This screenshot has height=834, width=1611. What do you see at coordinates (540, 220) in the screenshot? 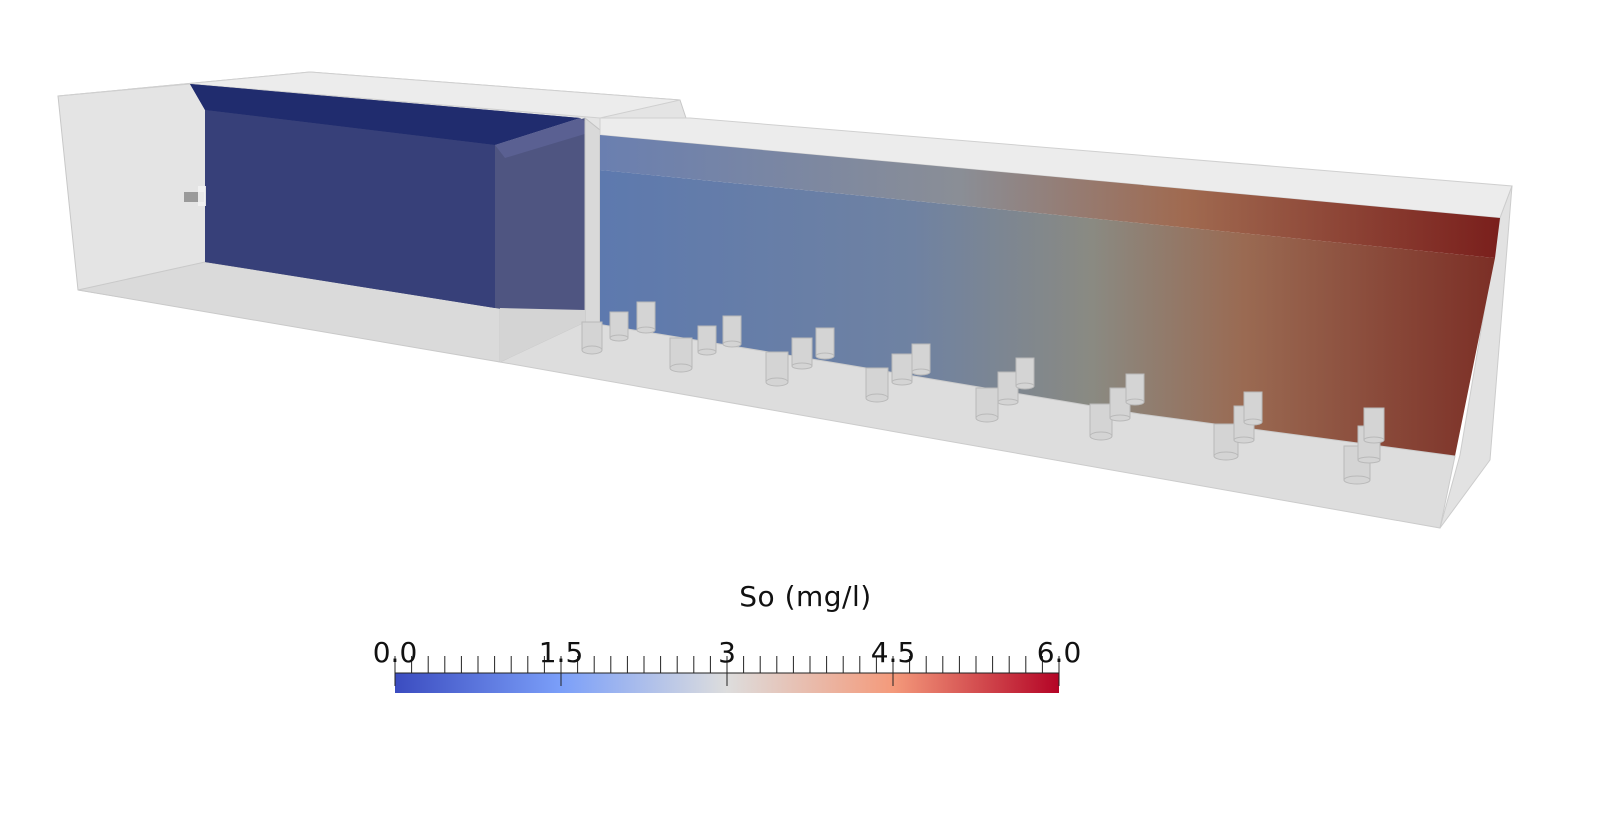
I see `transition-fluid` at bounding box center [540, 220].